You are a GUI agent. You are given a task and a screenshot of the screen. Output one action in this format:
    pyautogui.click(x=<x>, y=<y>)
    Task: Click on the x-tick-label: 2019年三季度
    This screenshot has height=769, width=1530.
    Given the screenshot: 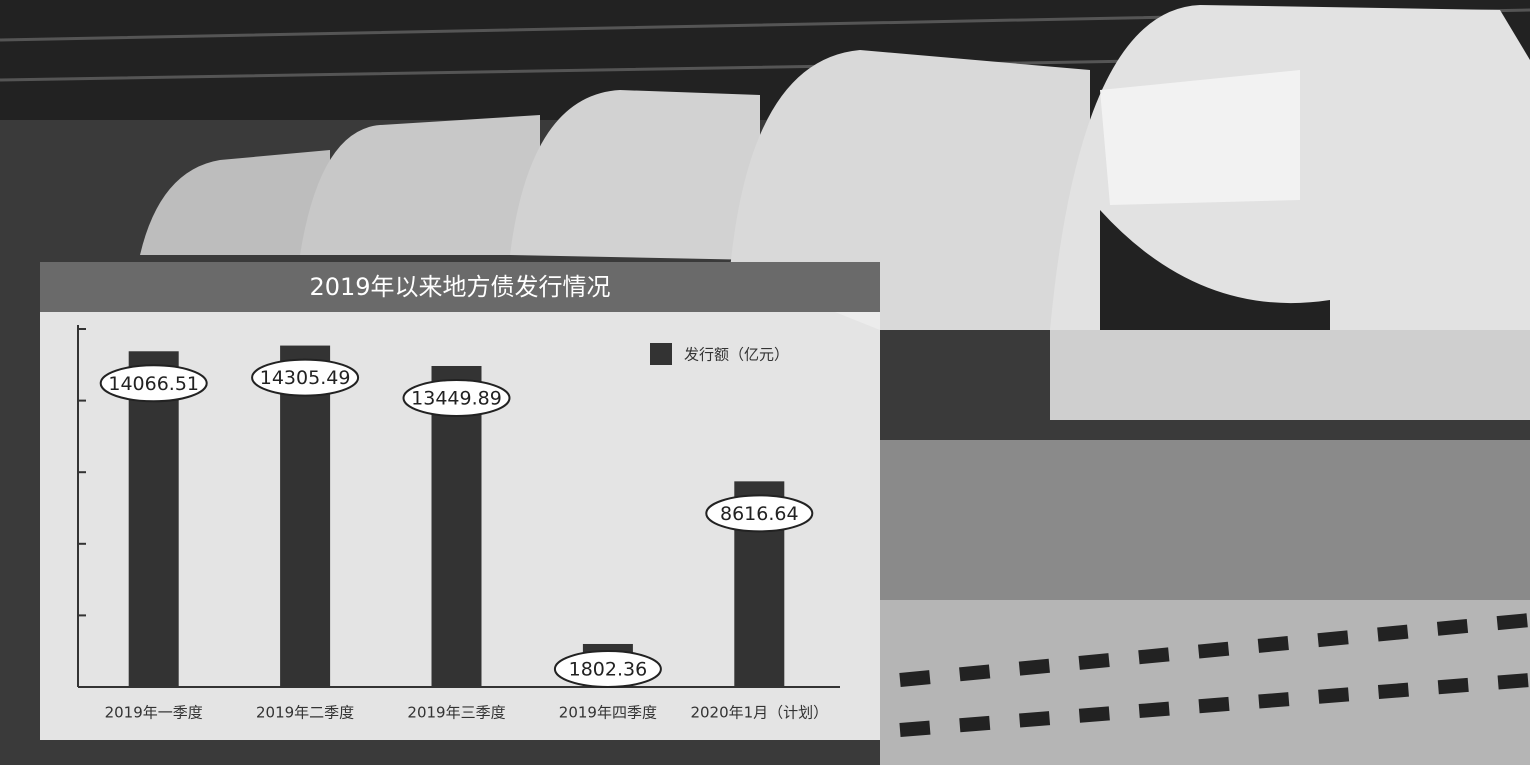 What is the action you would take?
    pyautogui.click(x=456, y=713)
    